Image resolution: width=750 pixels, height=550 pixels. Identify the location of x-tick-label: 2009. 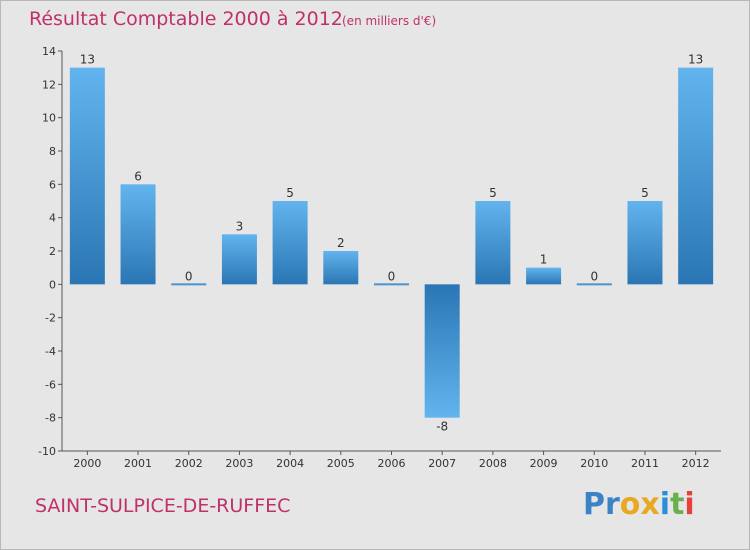
(544, 463).